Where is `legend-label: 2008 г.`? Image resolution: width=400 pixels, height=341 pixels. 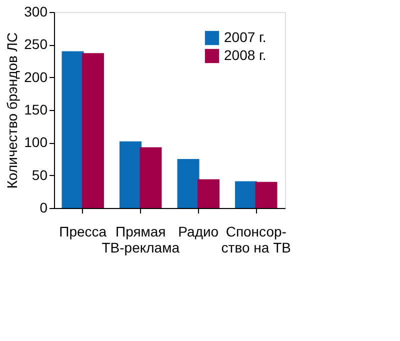 legend-label: 2008 г. is located at coordinates (245, 55).